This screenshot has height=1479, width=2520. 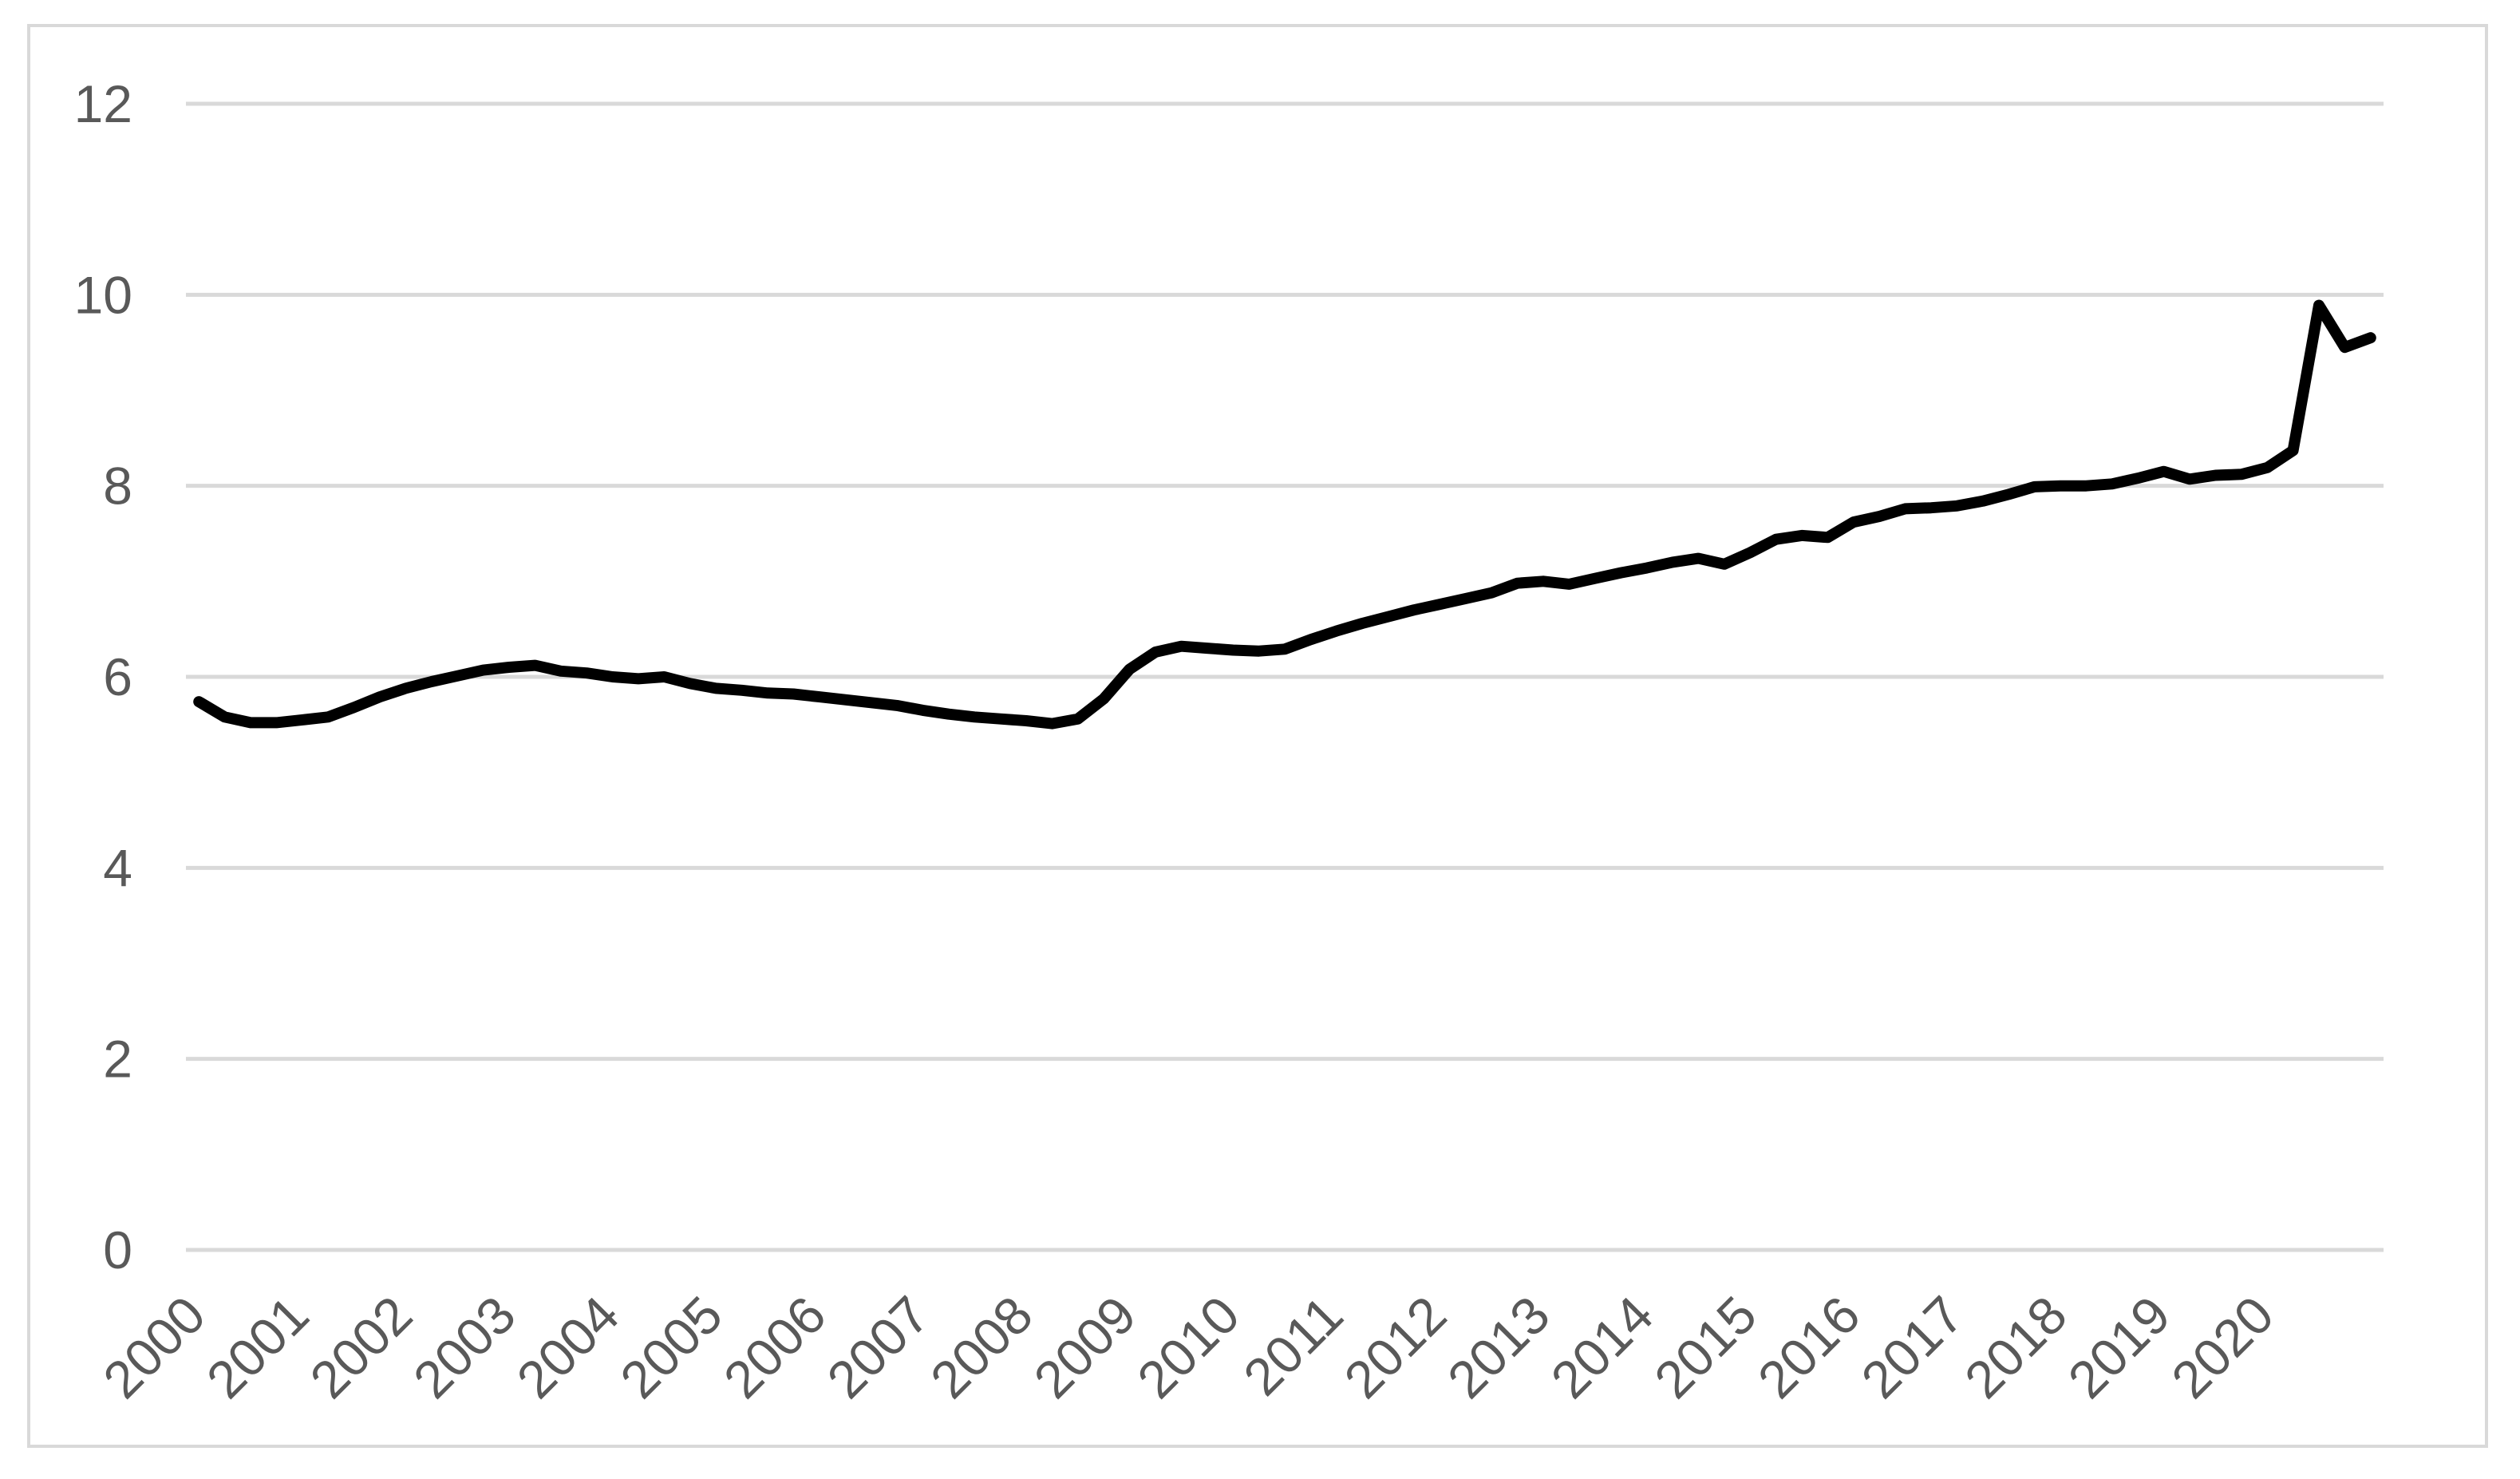 I want to click on y-axis-tick-labels: 0 2 4 6 8 10 12, so click(x=103, y=676).